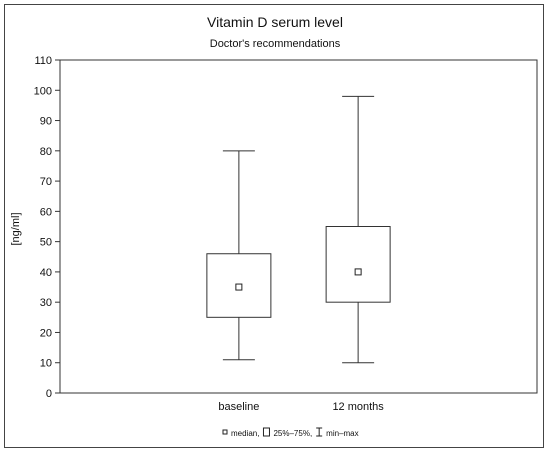 The height and width of the screenshot is (453, 550). I want to click on x-category-label: baseline, so click(238, 407).